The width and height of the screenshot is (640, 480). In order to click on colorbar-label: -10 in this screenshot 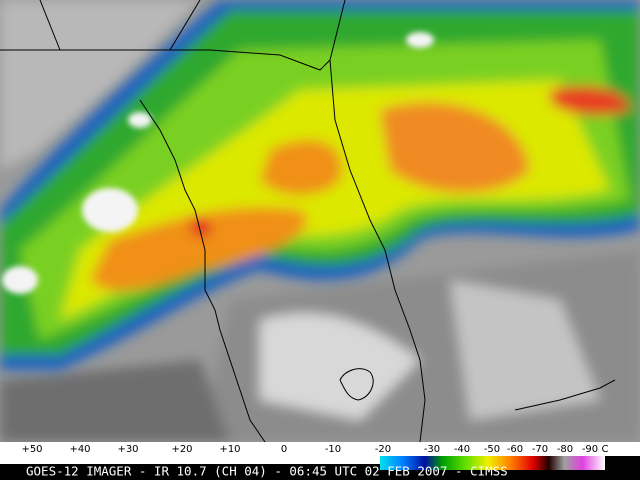, I will do `click(333, 449)`.